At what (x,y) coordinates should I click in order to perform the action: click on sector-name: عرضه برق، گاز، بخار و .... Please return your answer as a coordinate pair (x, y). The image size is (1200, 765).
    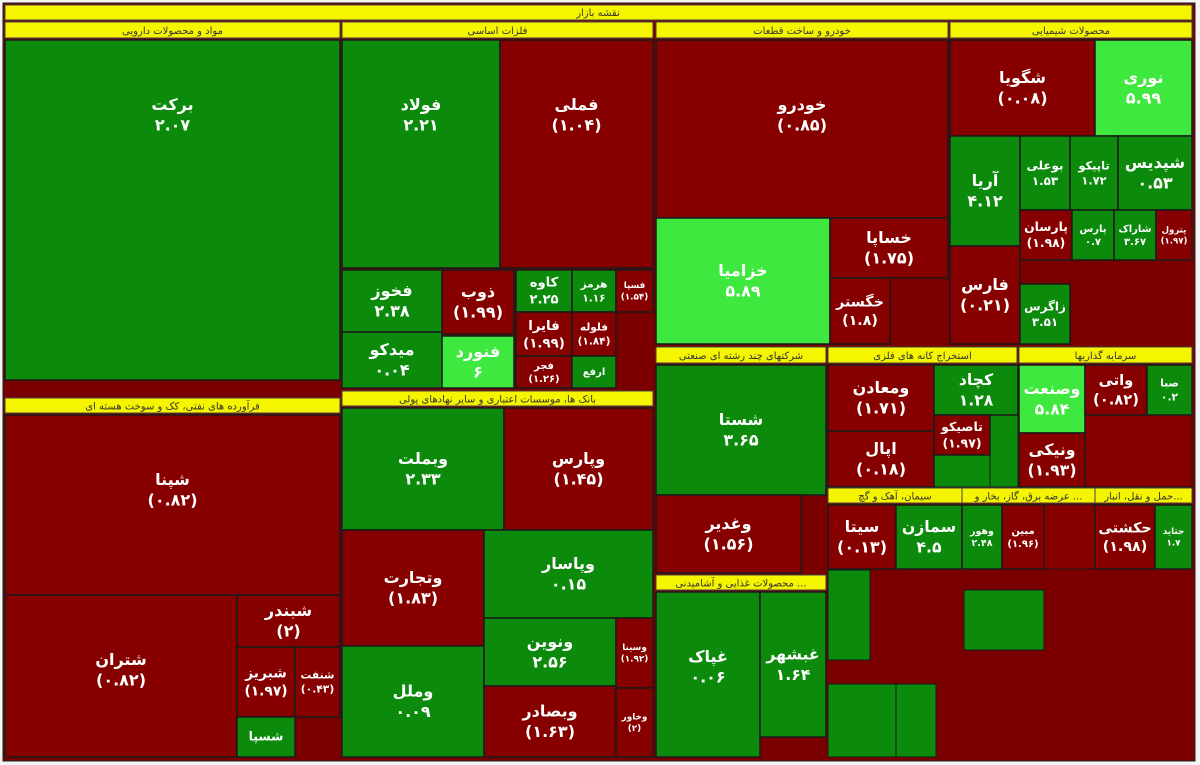
    Looking at the image, I should click on (1028, 497).